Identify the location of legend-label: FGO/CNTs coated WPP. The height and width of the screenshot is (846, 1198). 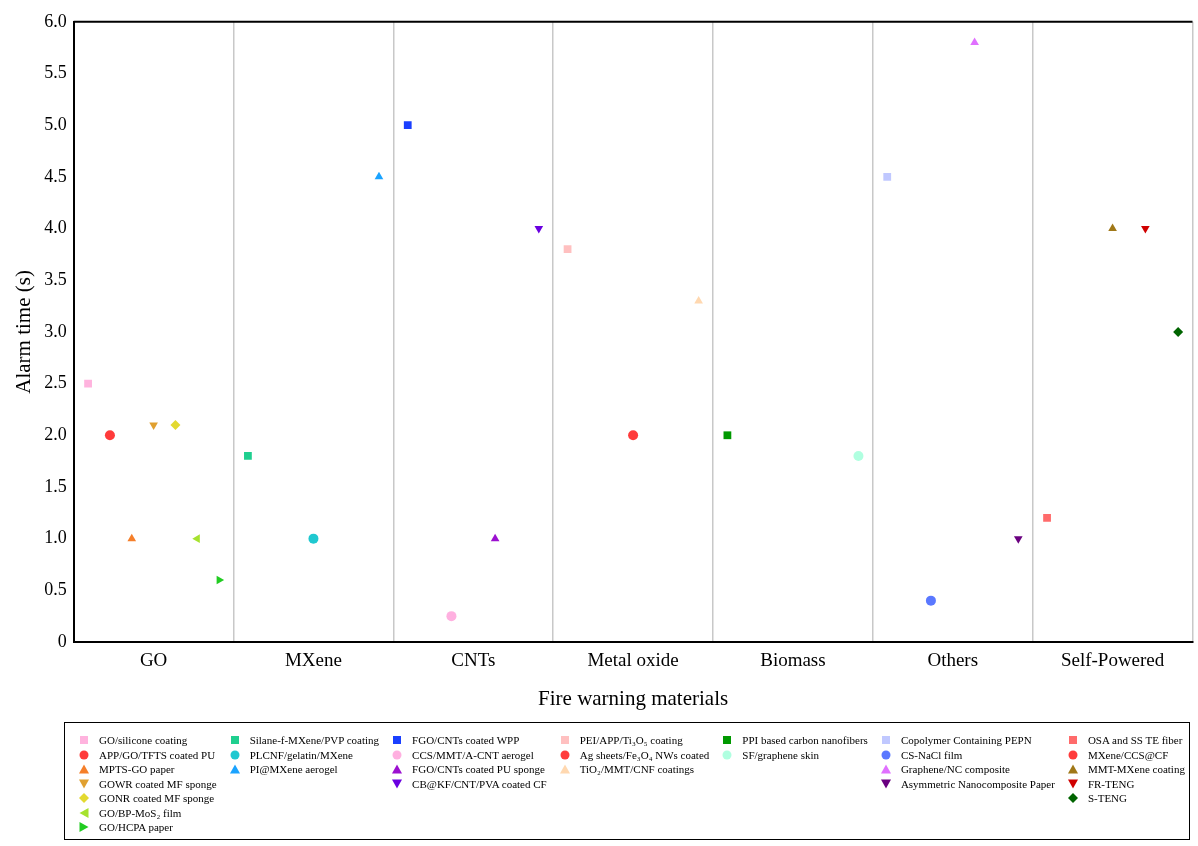
(466, 740).